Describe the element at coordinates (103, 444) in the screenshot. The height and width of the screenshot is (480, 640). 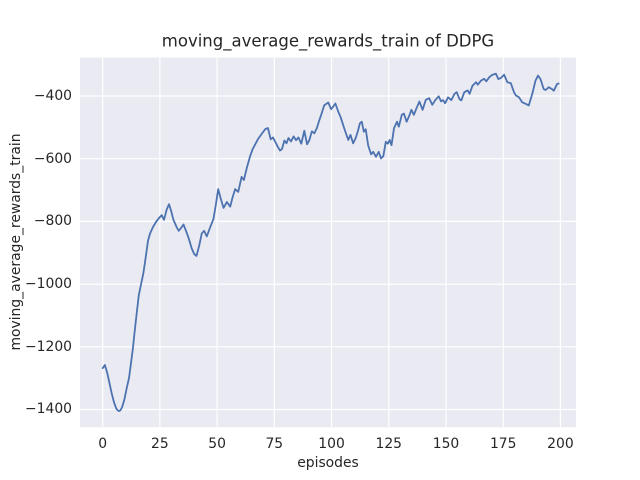
I see `x-tick-label: 0` at that location.